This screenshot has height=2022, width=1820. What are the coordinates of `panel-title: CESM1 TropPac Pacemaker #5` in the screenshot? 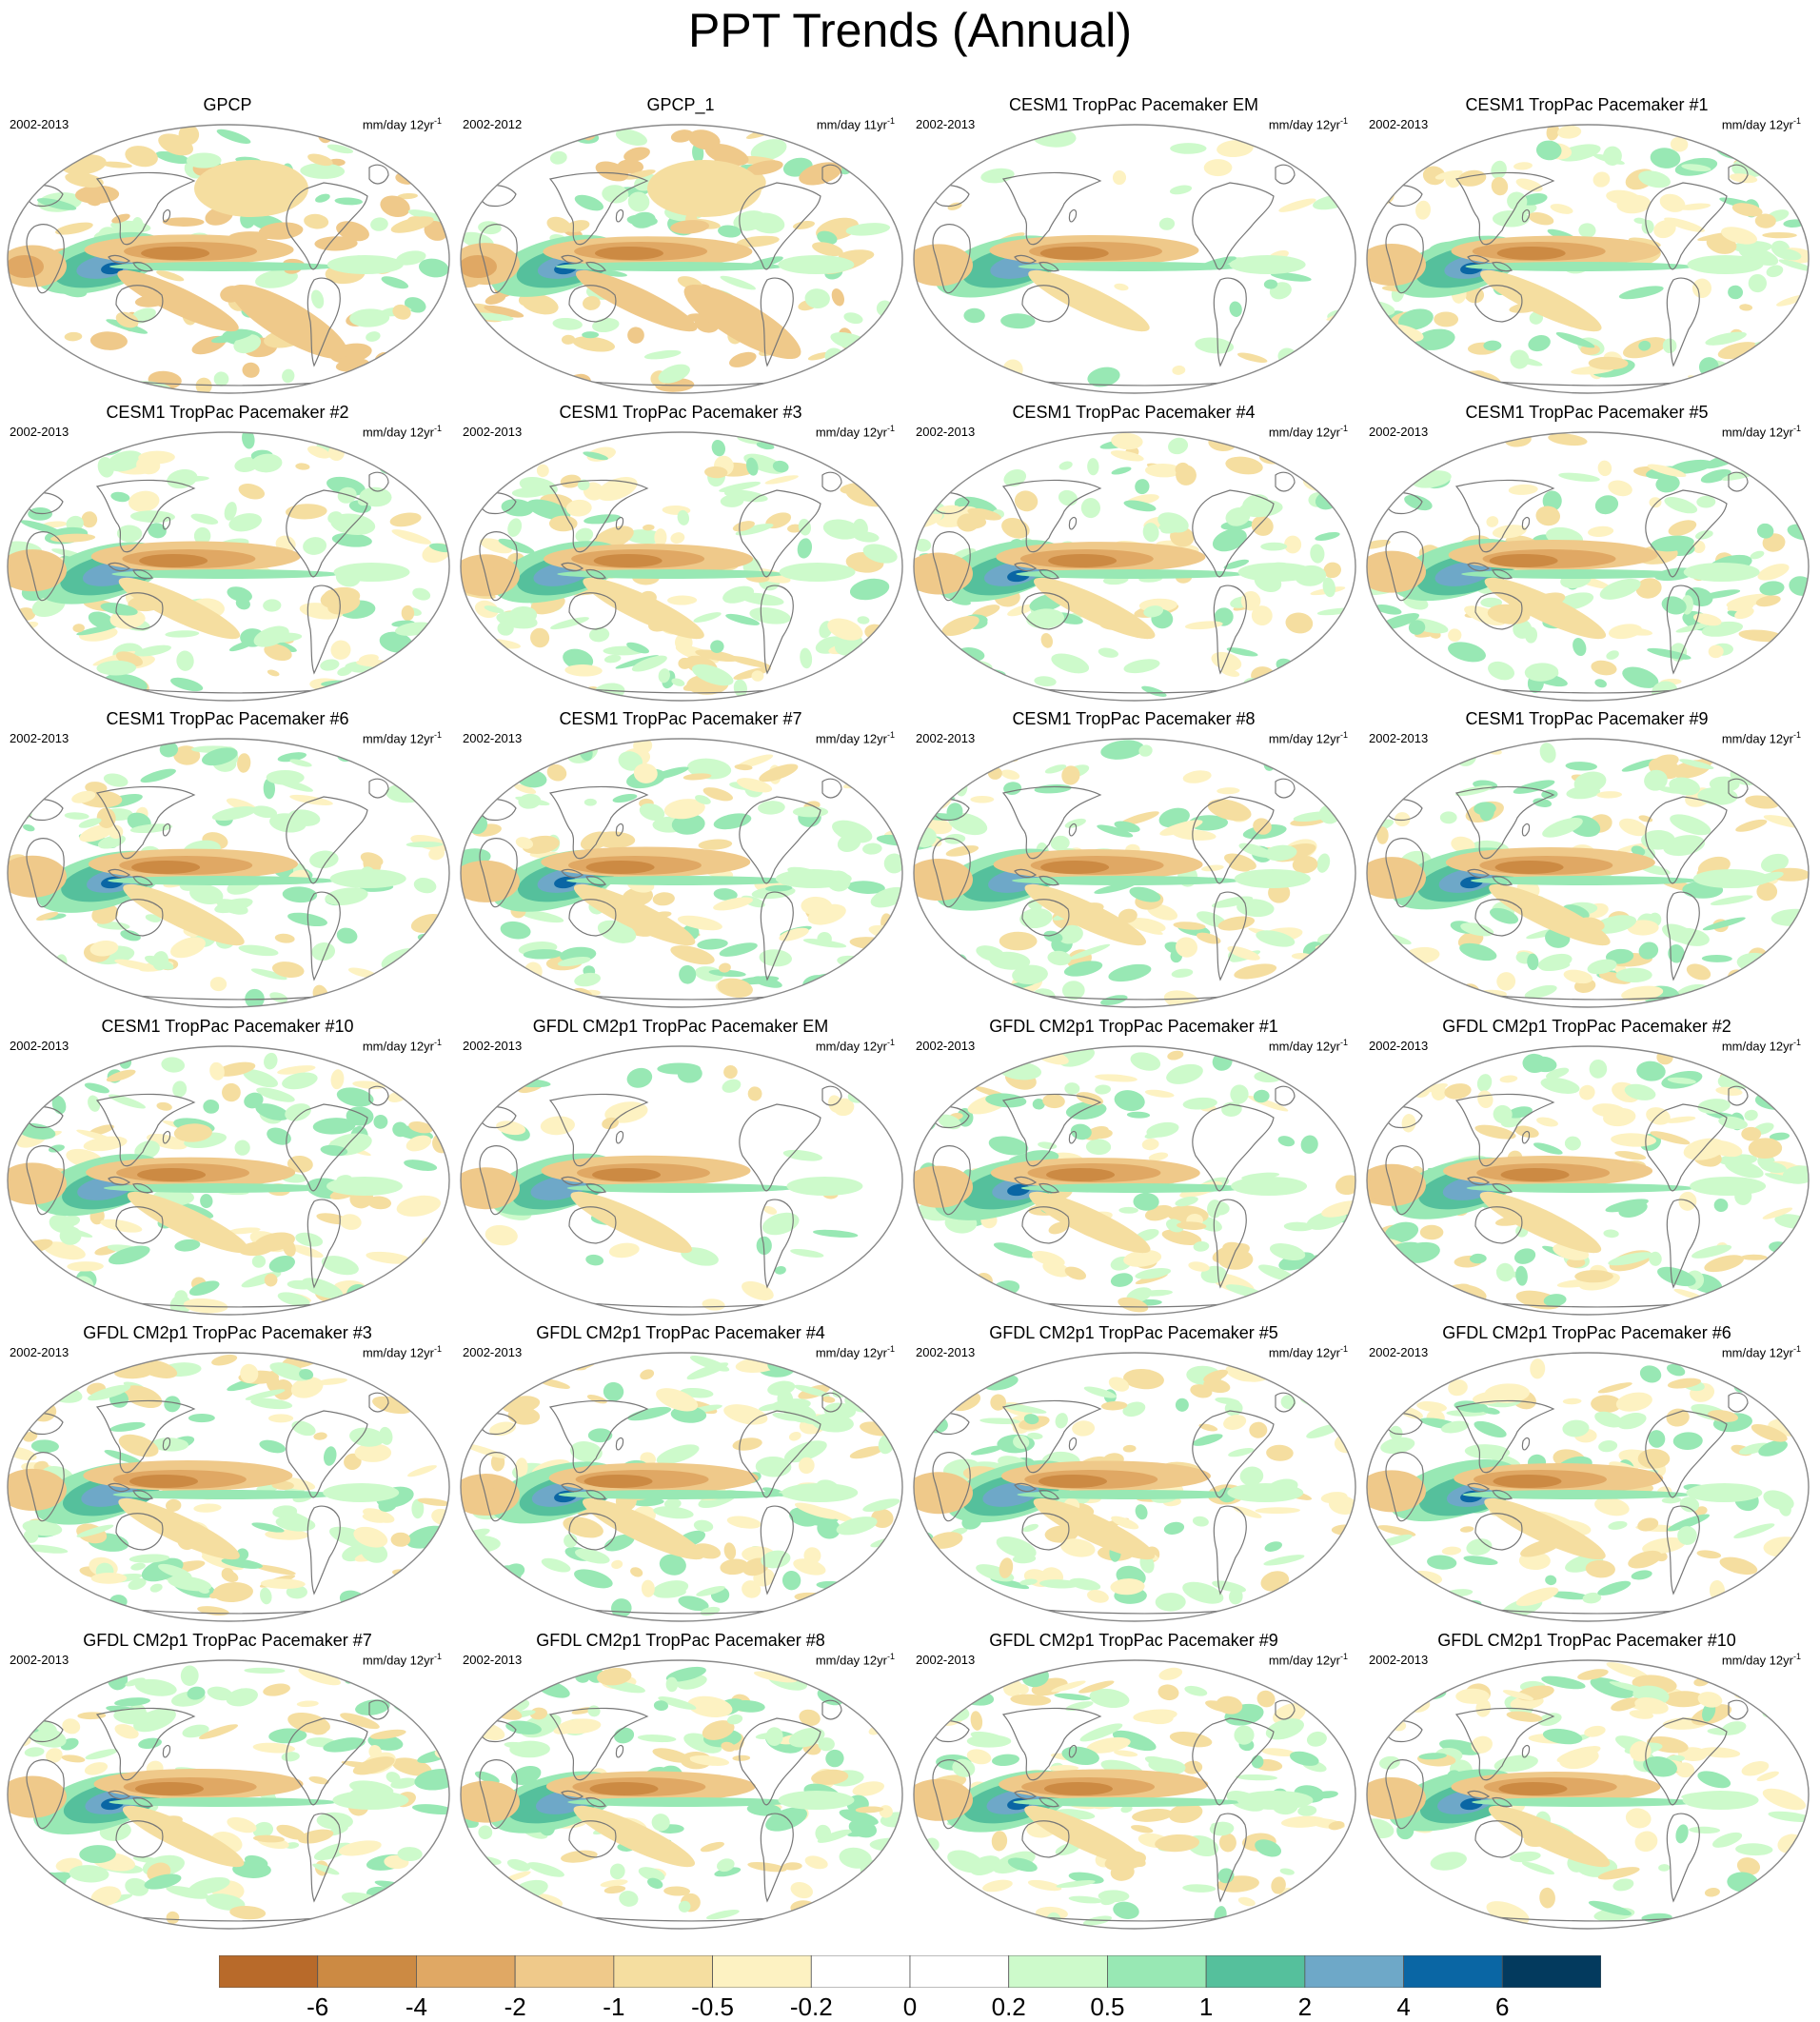 It's located at (1587, 412).